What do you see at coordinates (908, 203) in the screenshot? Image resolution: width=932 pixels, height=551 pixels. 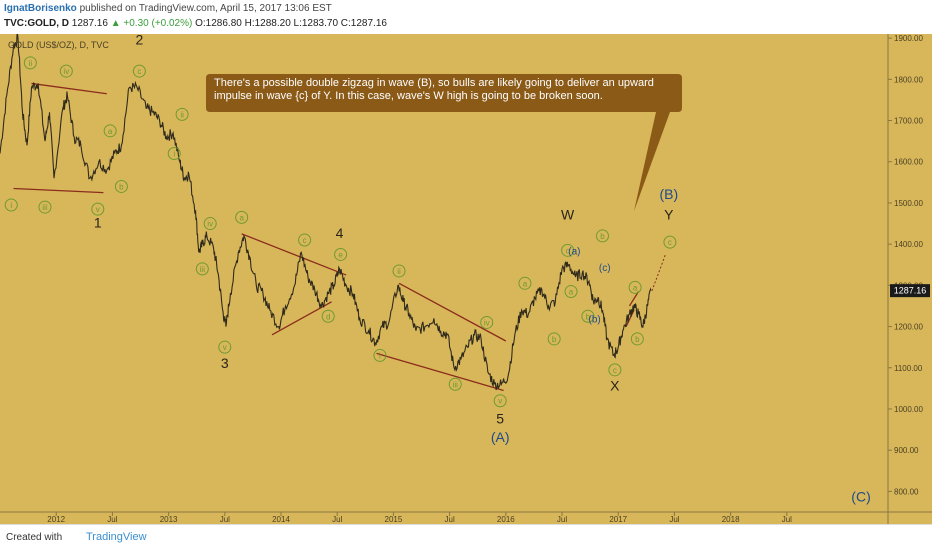 I see `y-tick-label: 1500.00` at bounding box center [908, 203].